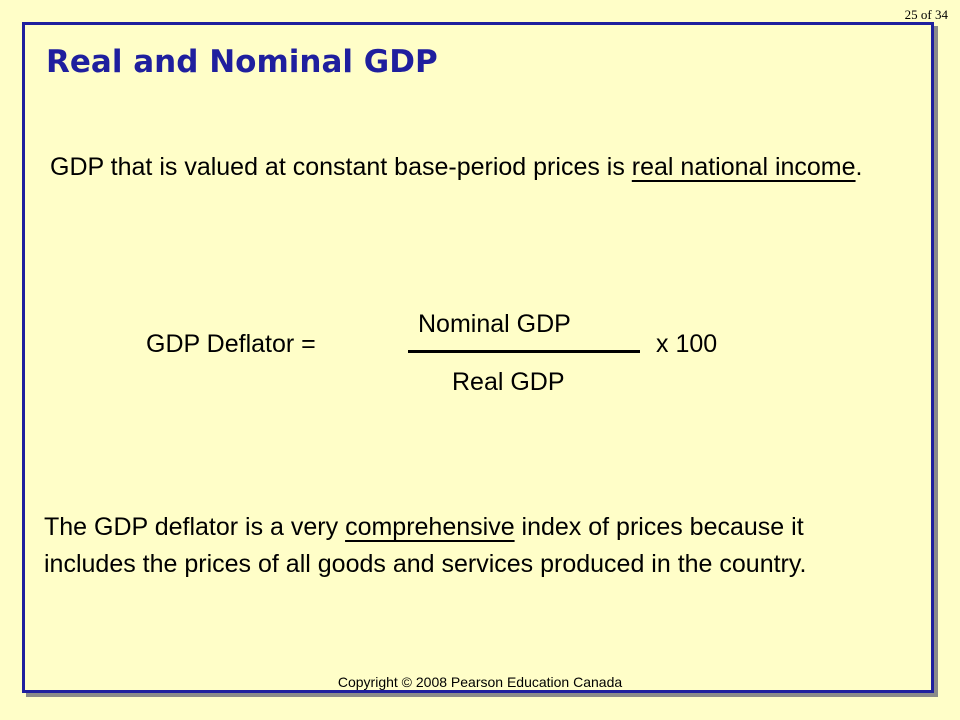  I want to click on formula-denominator: Real GDP, so click(508, 382).